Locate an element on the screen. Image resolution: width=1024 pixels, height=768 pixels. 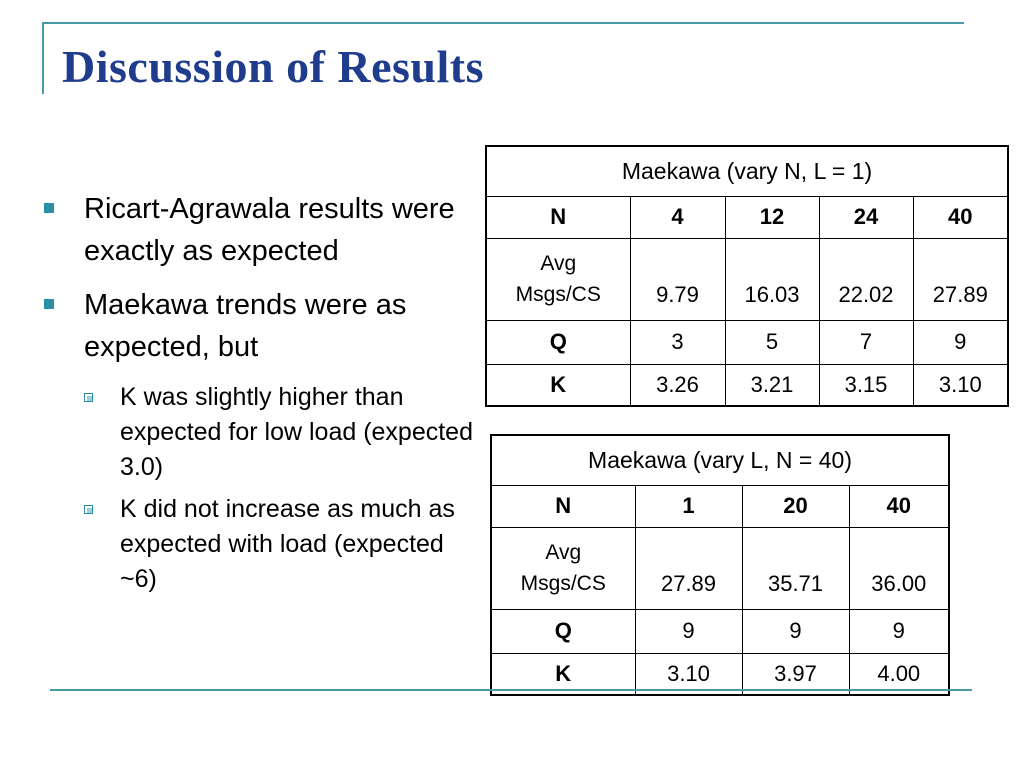
table-header-cell: 20 is located at coordinates (795, 506).